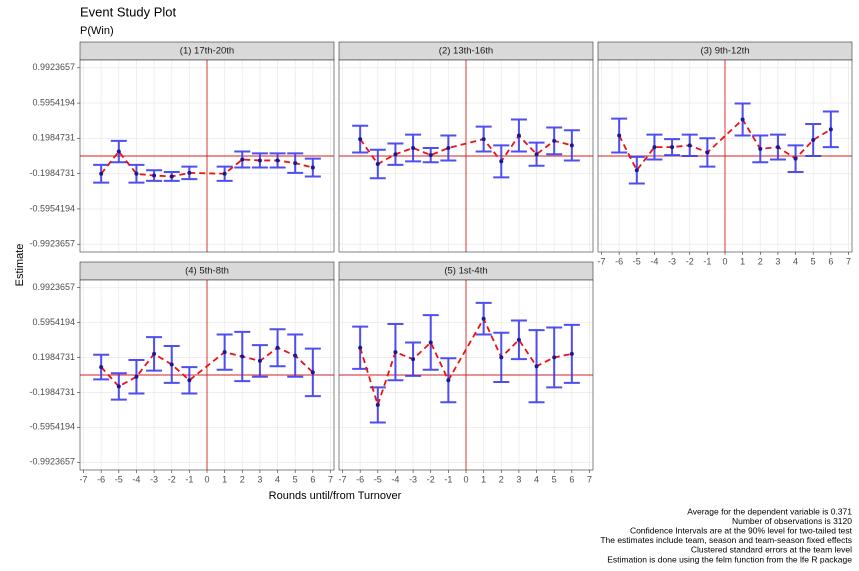  What do you see at coordinates (690, 261) in the screenshot?
I see `x-tick-label: -2` at bounding box center [690, 261].